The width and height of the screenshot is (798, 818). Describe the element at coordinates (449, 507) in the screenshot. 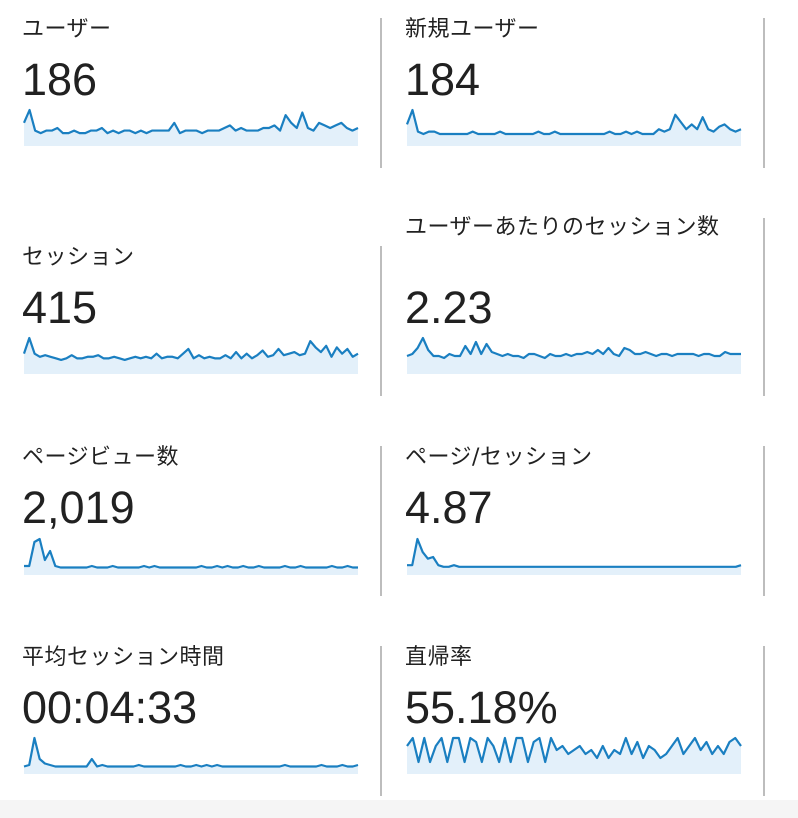

I see `metric-value: 4.87` at that location.